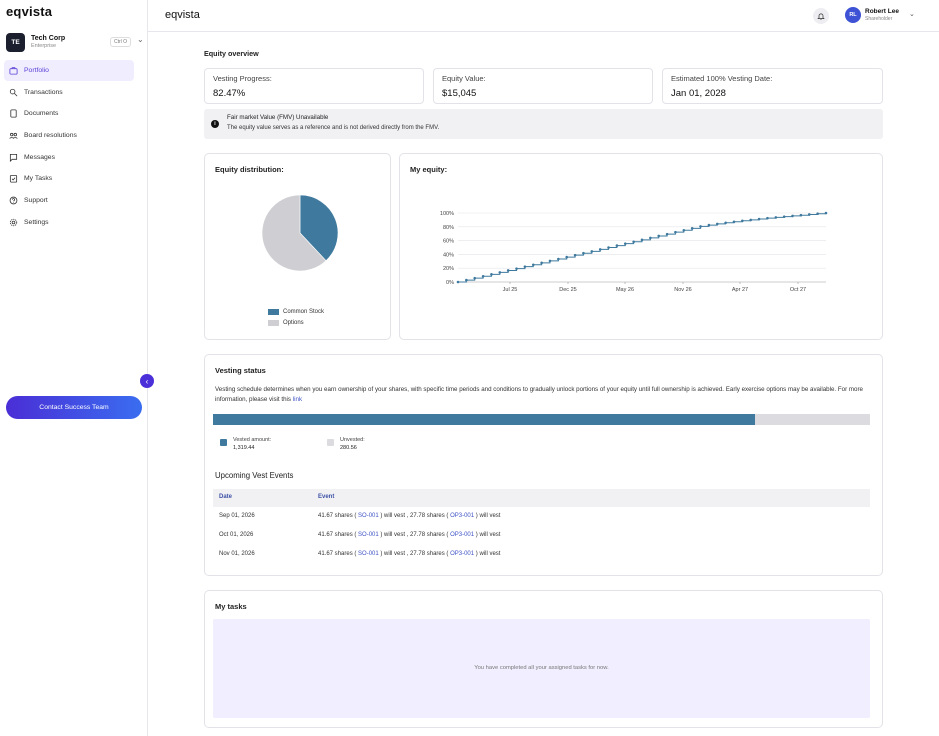  I want to click on vested-swatch, so click(223, 442).